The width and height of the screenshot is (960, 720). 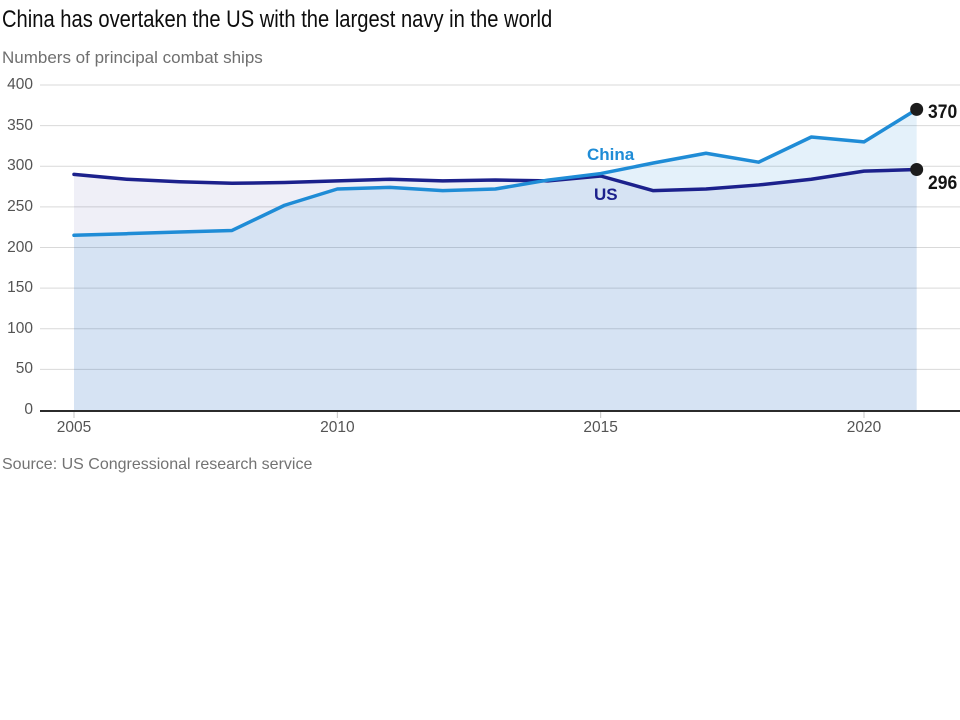 I want to click on x-axis-label: 2015, so click(x=600, y=427).